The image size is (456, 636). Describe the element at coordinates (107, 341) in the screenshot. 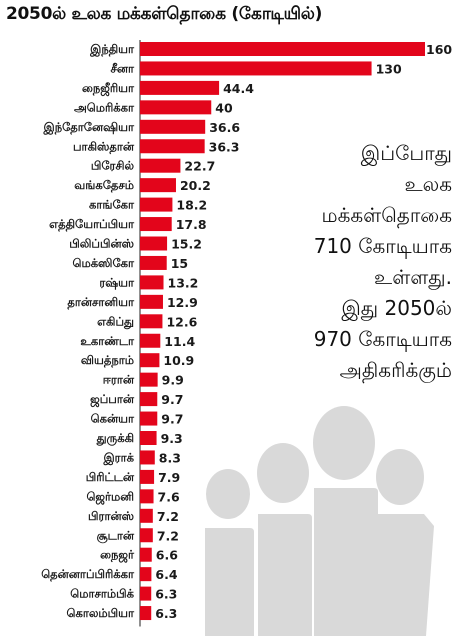

I see `category-label: உகாண்டா` at that location.